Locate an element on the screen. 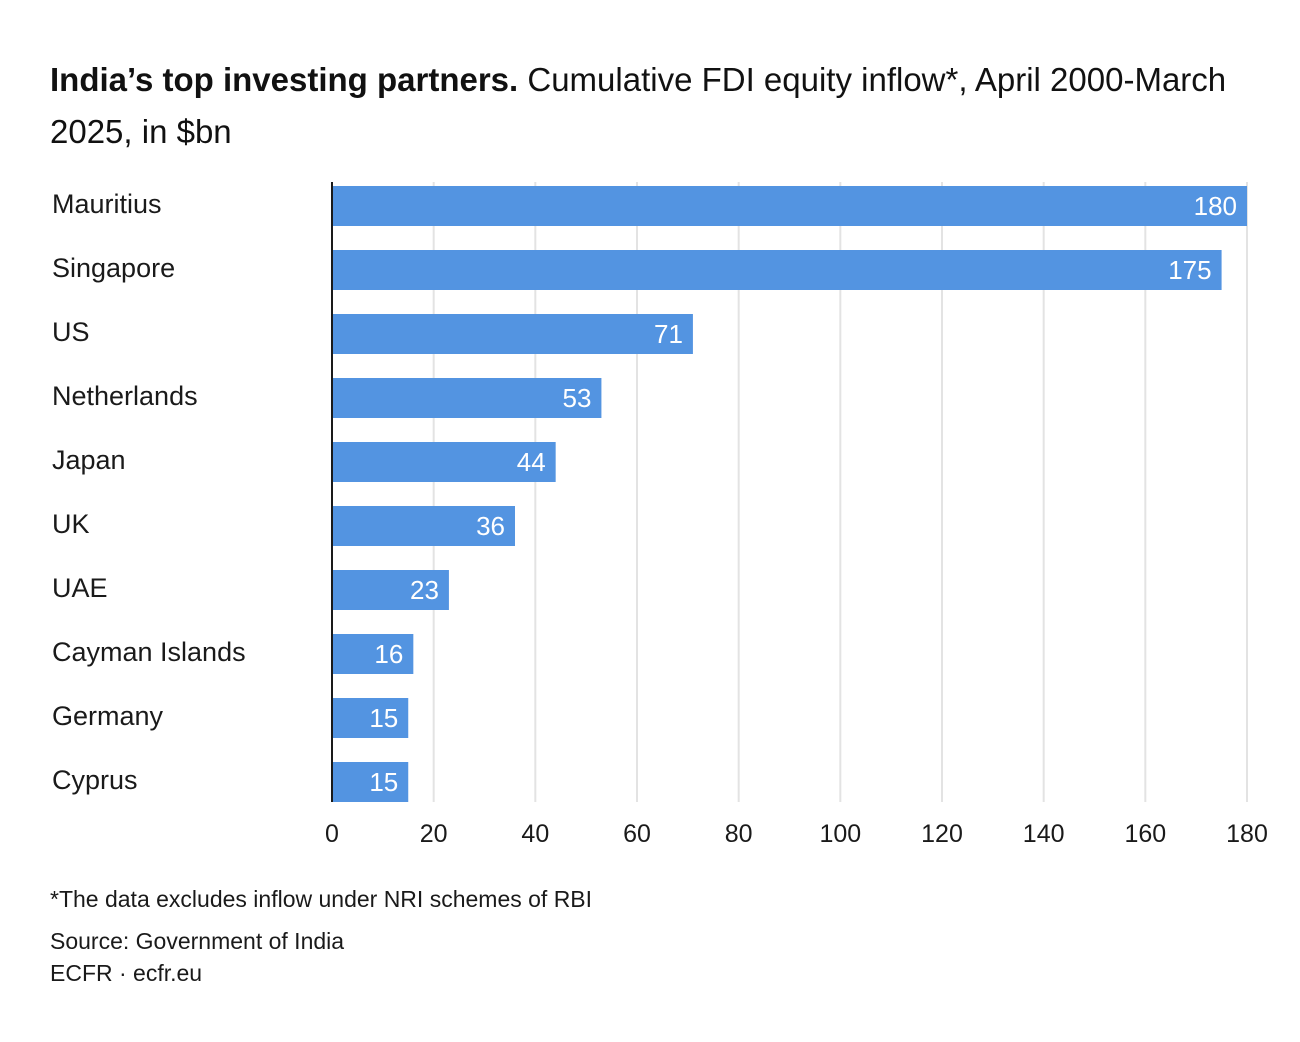  x-tick-label: 20 is located at coordinates (434, 834).